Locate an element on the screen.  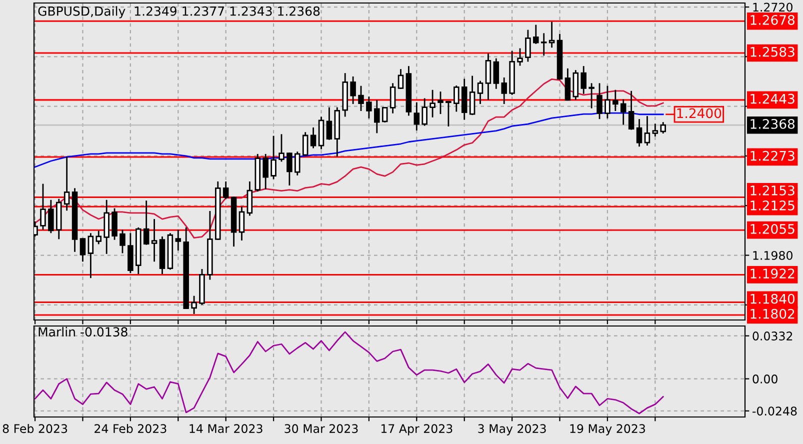
ref-line-label: 1.2368 is located at coordinates (772, 123).